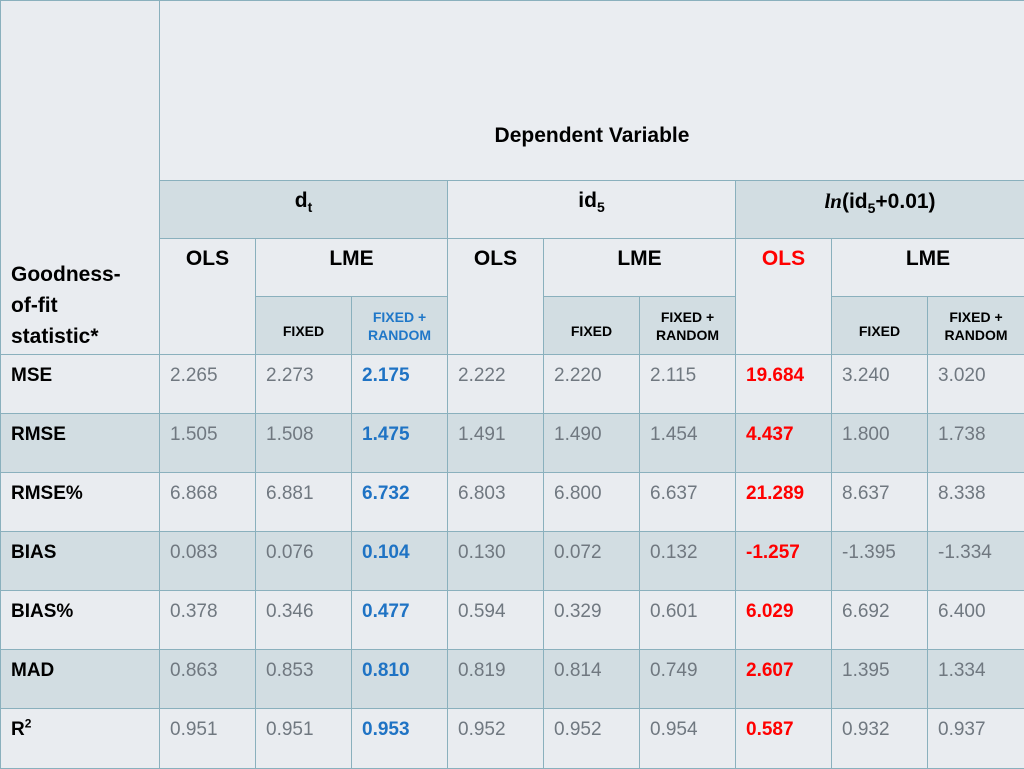  What do you see at coordinates (304, 679) in the screenshot?
I see `table-cell: 0.853` at bounding box center [304, 679].